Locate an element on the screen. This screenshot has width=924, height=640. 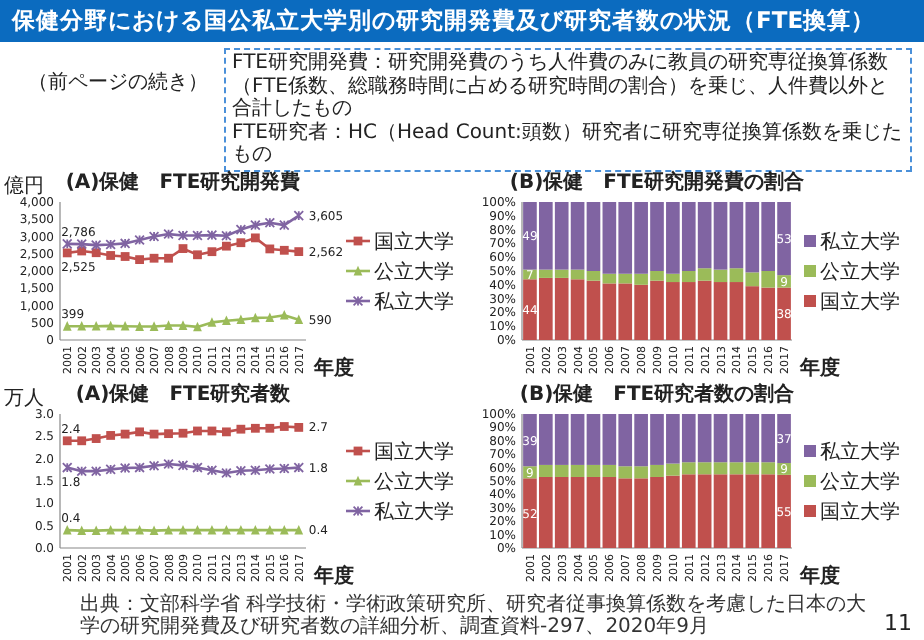
text: FTE研究者：HC（Head Count:頭数）研究者に研究専従換算係数を乗じたもの is located at coordinates (568, 144).